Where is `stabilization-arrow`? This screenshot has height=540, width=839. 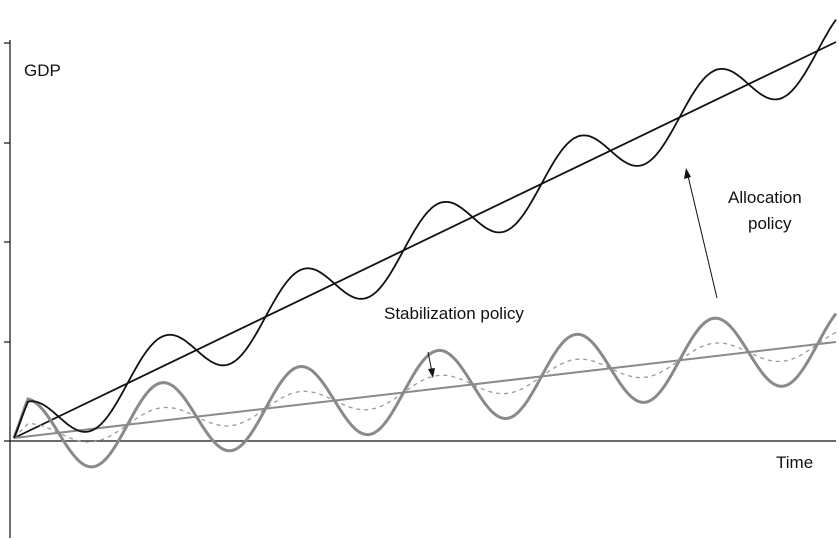 stabilization-arrow is located at coordinates (431, 364).